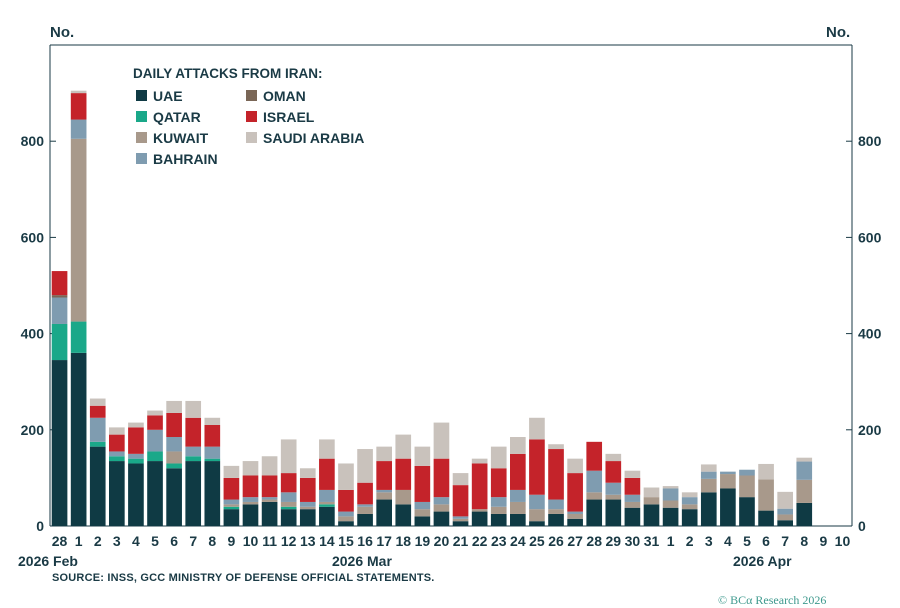 This screenshot has height=608, width=900. What do you see at coordinates (594, 541) in the screenshot?
I see `x-tick-label: 28` at bounding box center [594, 541].